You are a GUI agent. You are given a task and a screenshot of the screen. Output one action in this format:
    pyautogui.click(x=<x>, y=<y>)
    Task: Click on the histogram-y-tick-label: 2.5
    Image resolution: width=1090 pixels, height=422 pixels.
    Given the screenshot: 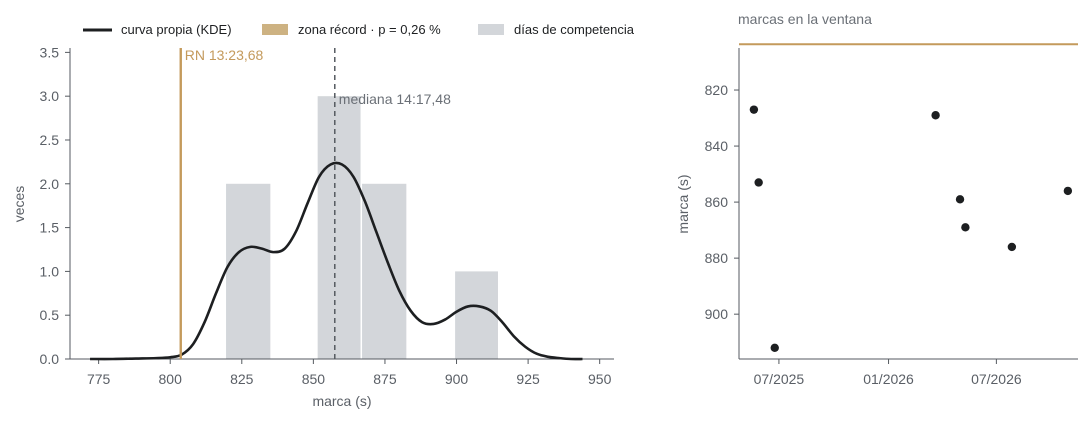 What is the action you would take?
    pyautogui.click(x=50, y=140)
    